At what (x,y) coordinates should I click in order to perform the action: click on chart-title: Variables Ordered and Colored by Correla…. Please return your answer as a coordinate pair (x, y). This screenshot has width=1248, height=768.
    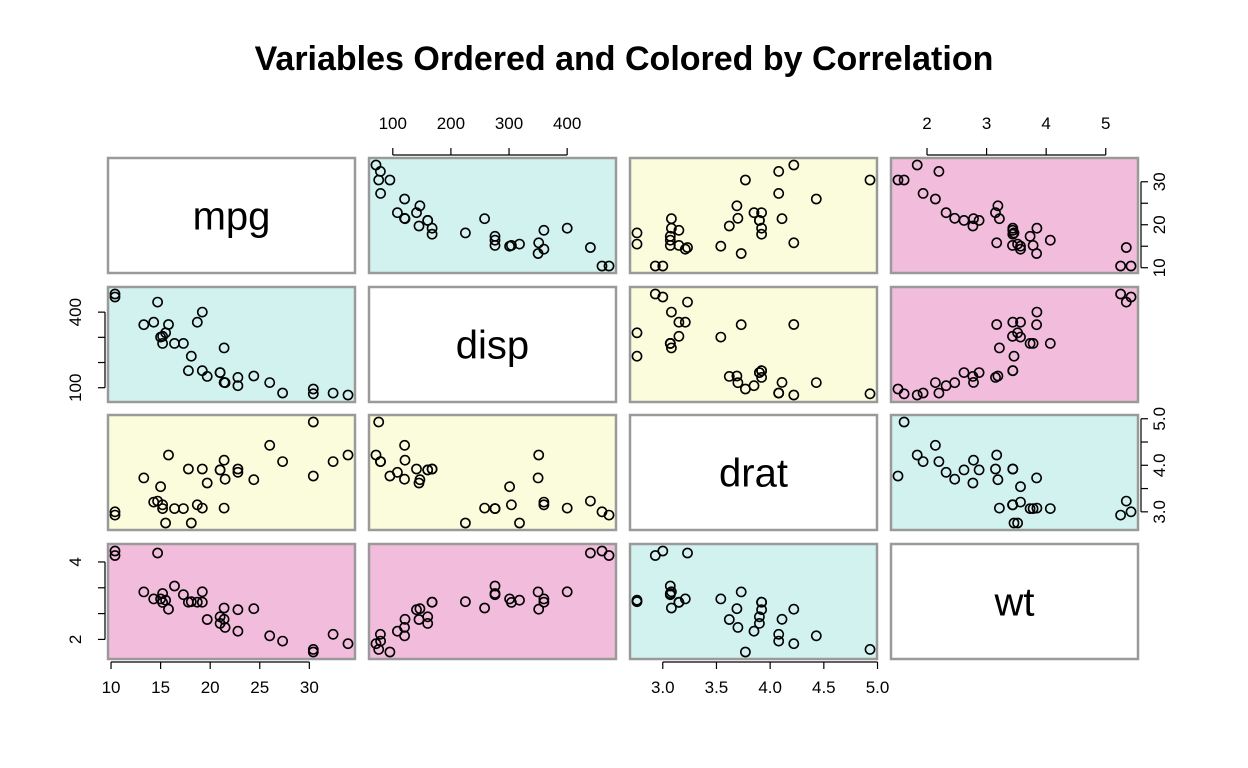
    Looking at the image, I should click on (624, 59).